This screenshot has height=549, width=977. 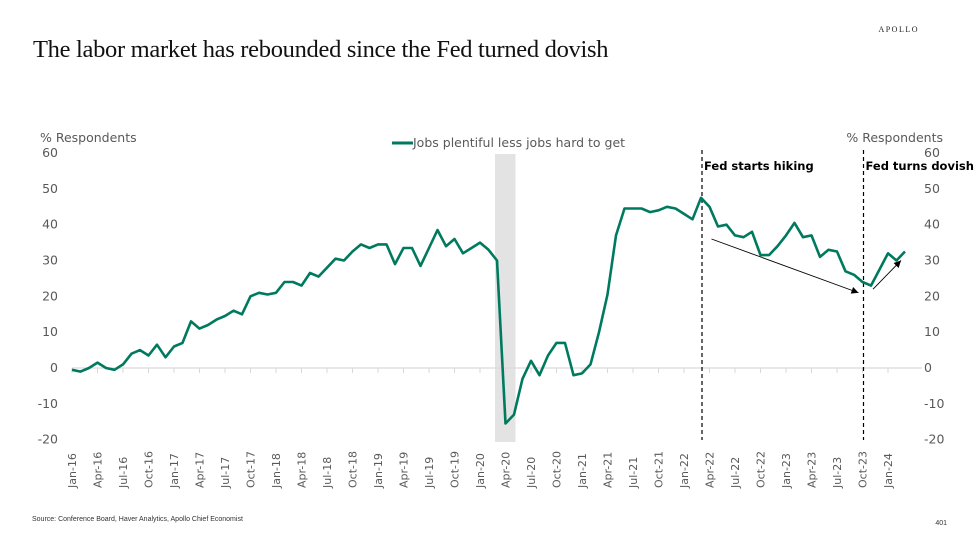 I want to click on y-tick-label-left: 20, so click(x=50, y=295).